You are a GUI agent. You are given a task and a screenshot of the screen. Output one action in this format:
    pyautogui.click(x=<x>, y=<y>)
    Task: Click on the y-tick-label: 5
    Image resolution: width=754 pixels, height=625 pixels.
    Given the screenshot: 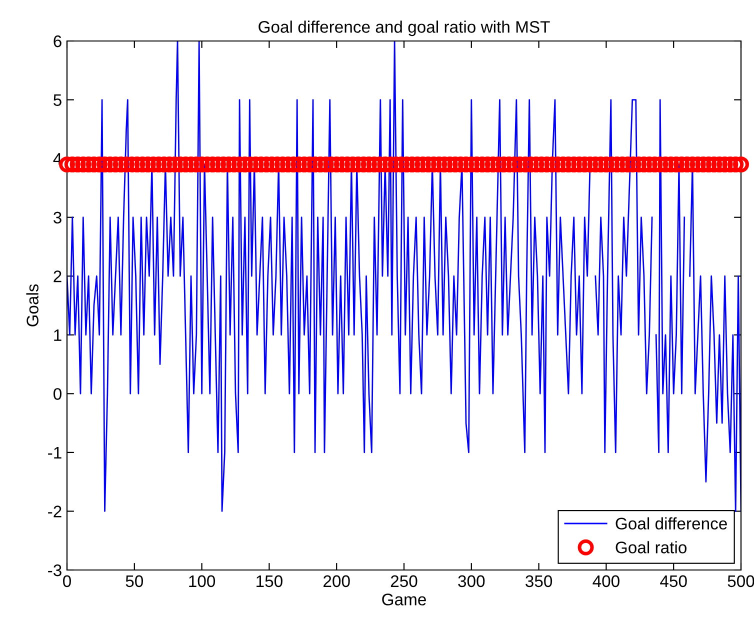 What is the action you would take?
    pyautogui.click(x=58, y=100)
    